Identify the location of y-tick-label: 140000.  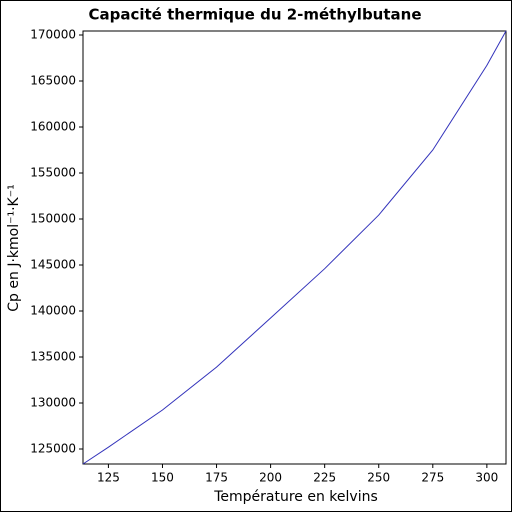
(53, 311).